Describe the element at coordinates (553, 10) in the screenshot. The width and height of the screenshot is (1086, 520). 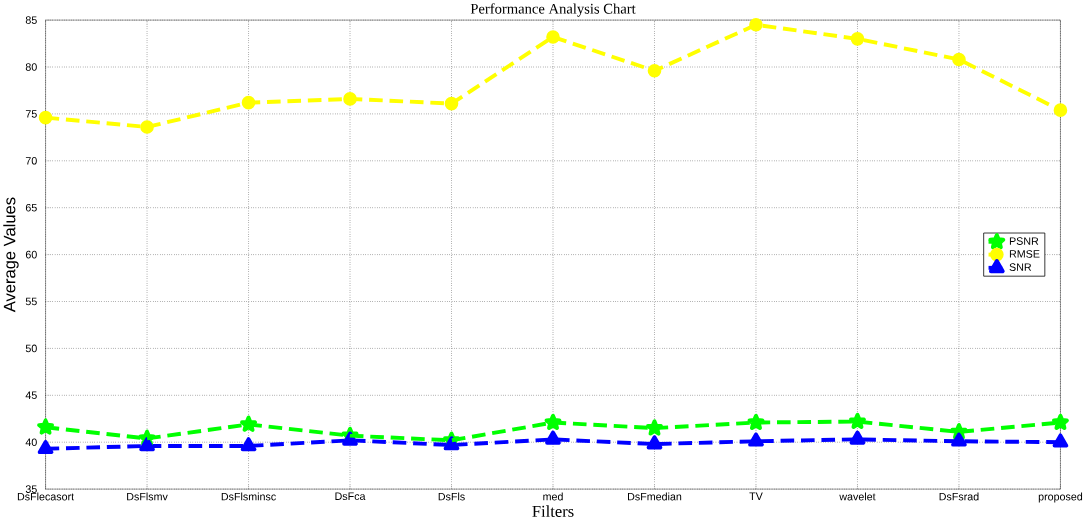
I see `chart-title: Performance Analysis Chart` at that location.